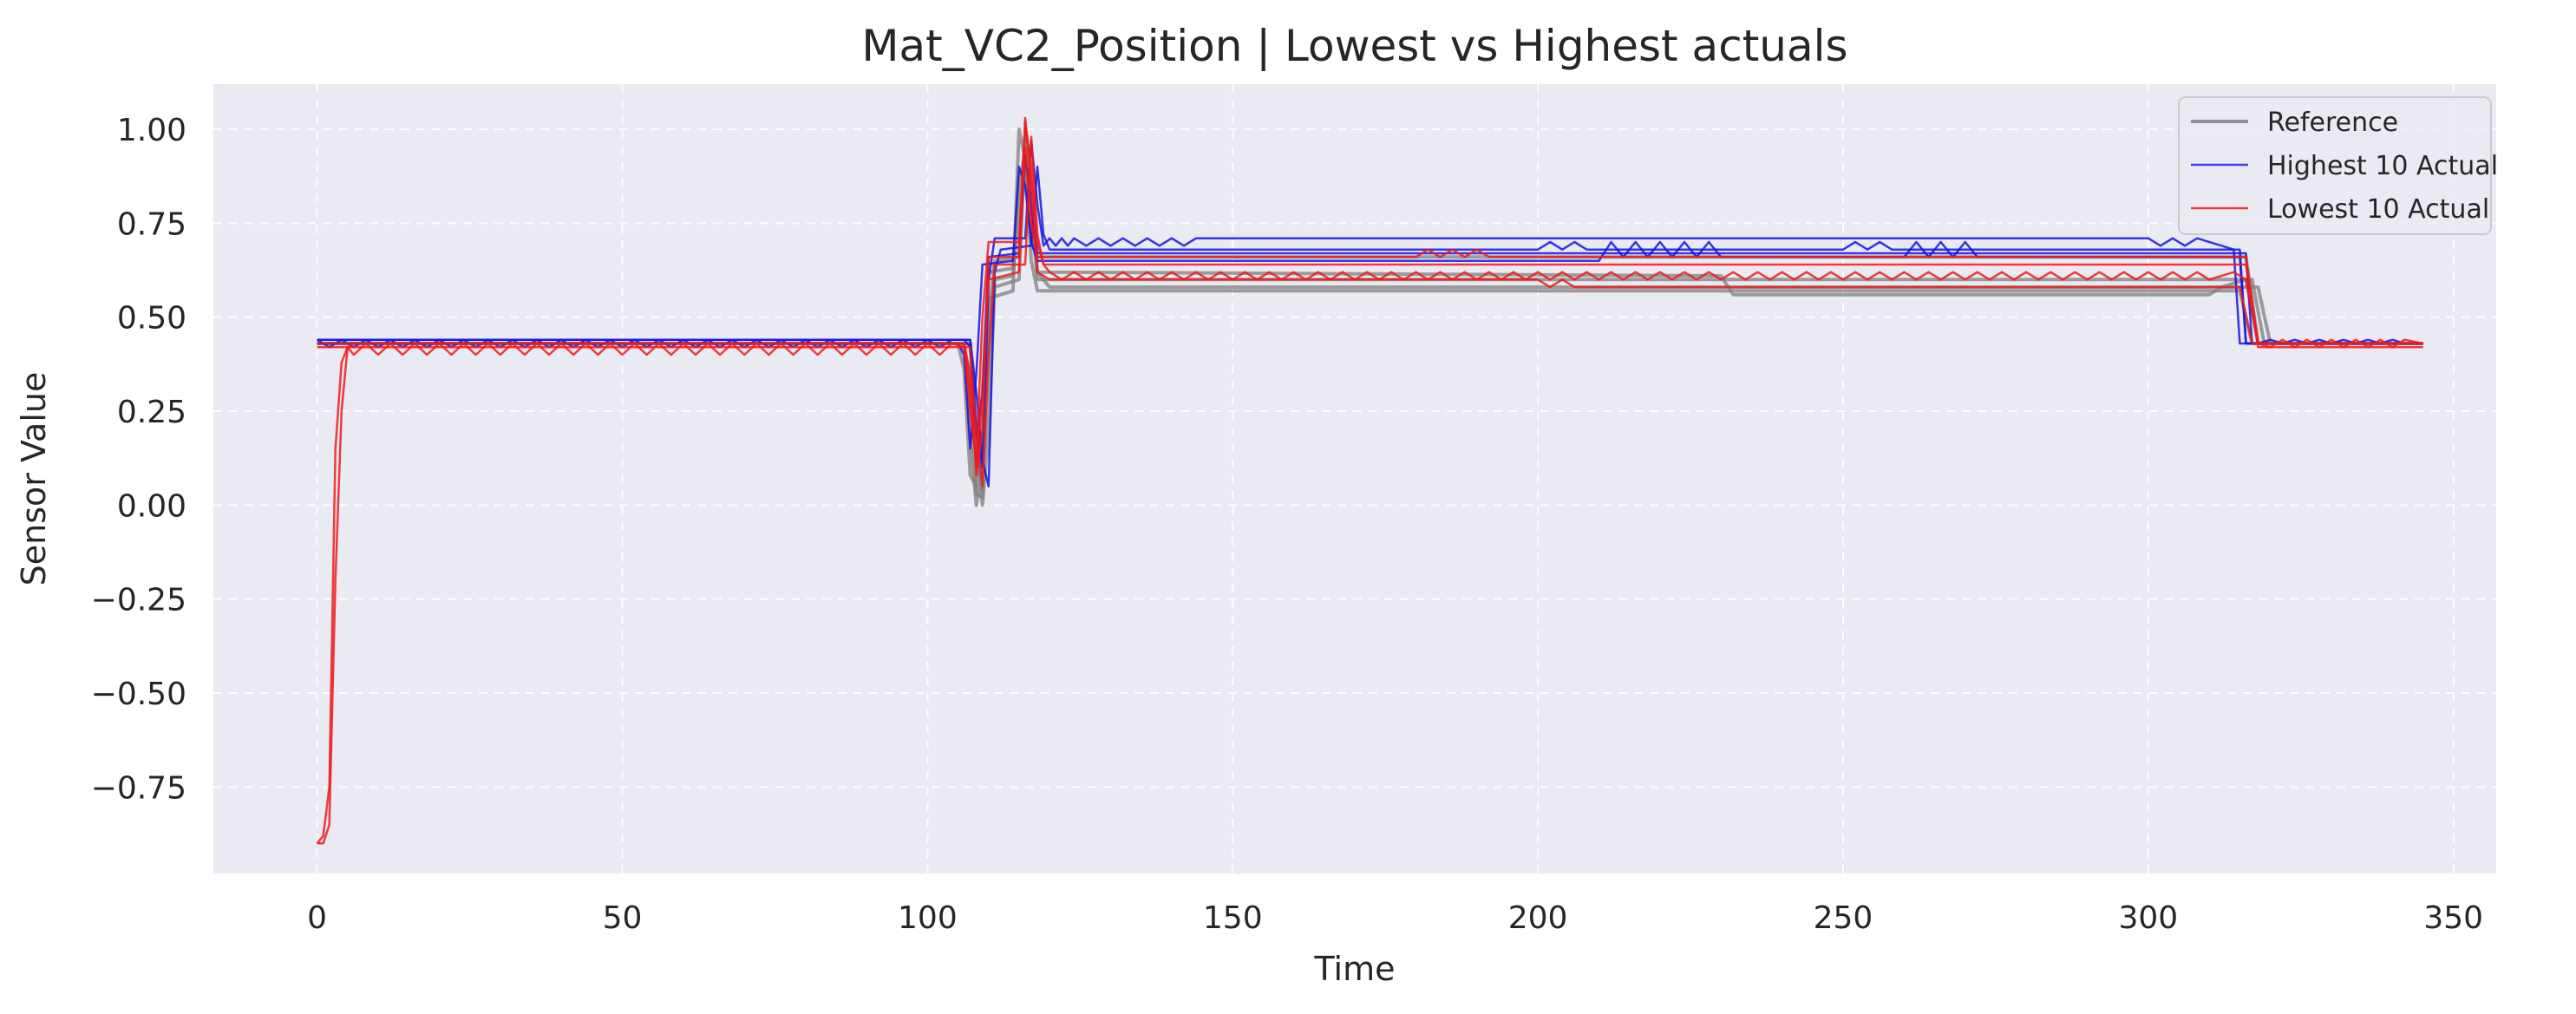 The image size is (2576, 1014). What do you see at coordinates (34, 479) in the screenshot?
I see `y-axis-label: Sensor Value` at bounding box center [34, 479].